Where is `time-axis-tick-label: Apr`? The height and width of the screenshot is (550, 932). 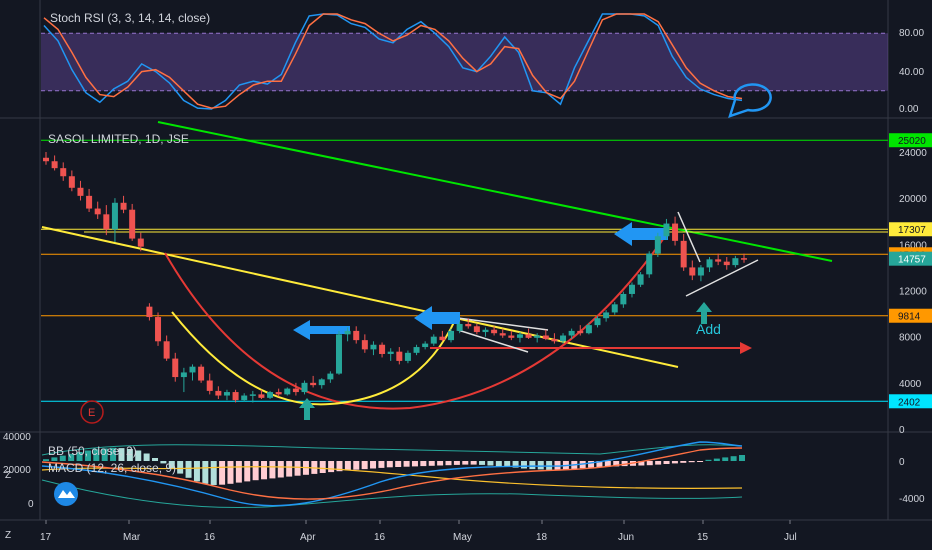 time-axis-tick-label: Apr is located at coordinates (308, 537).